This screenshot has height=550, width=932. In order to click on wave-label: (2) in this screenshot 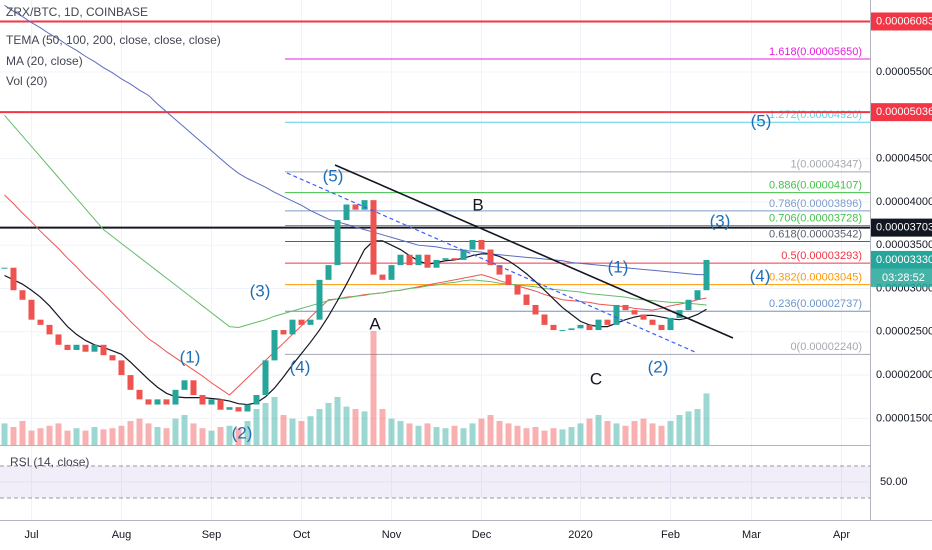, I will do `click(242, 432)`.